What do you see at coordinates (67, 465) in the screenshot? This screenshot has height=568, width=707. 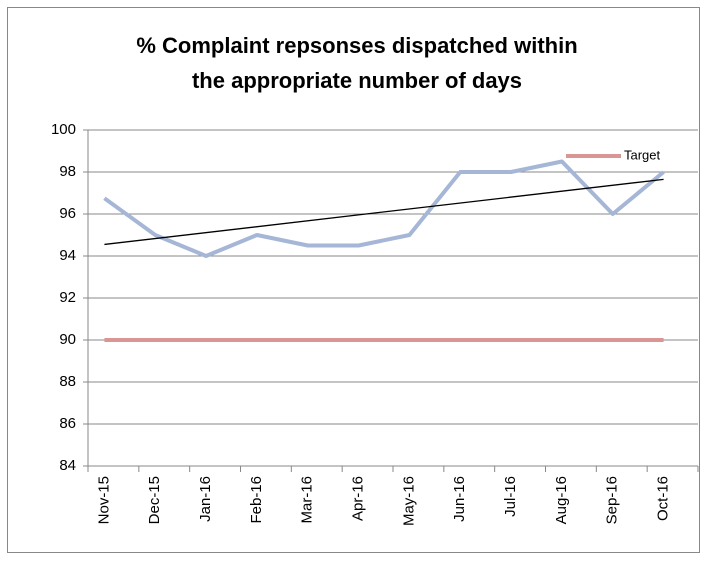 I see `y-tick-label: 84` at bounding box center [67, 465].